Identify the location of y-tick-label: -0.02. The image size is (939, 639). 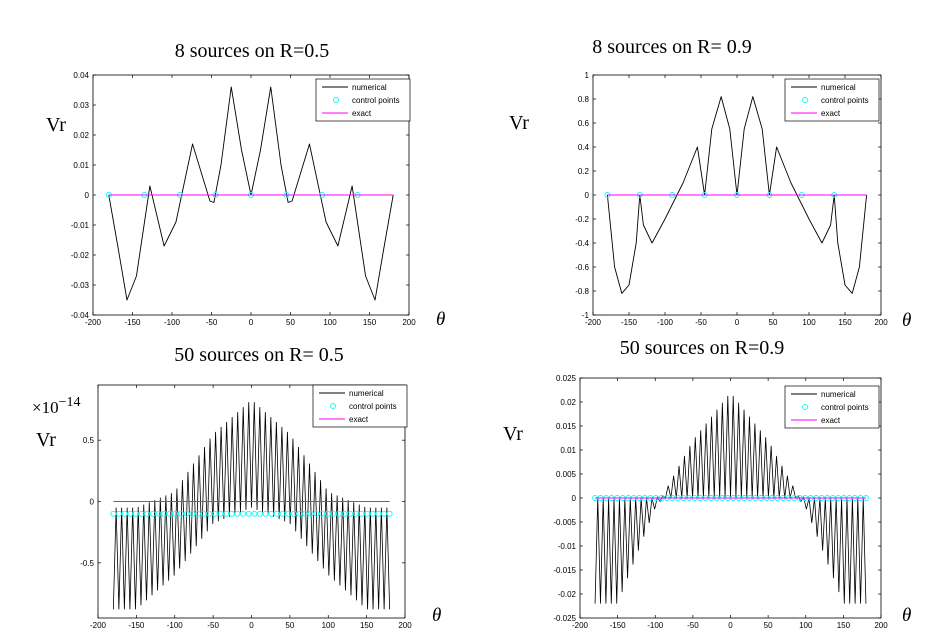
(80, 255).